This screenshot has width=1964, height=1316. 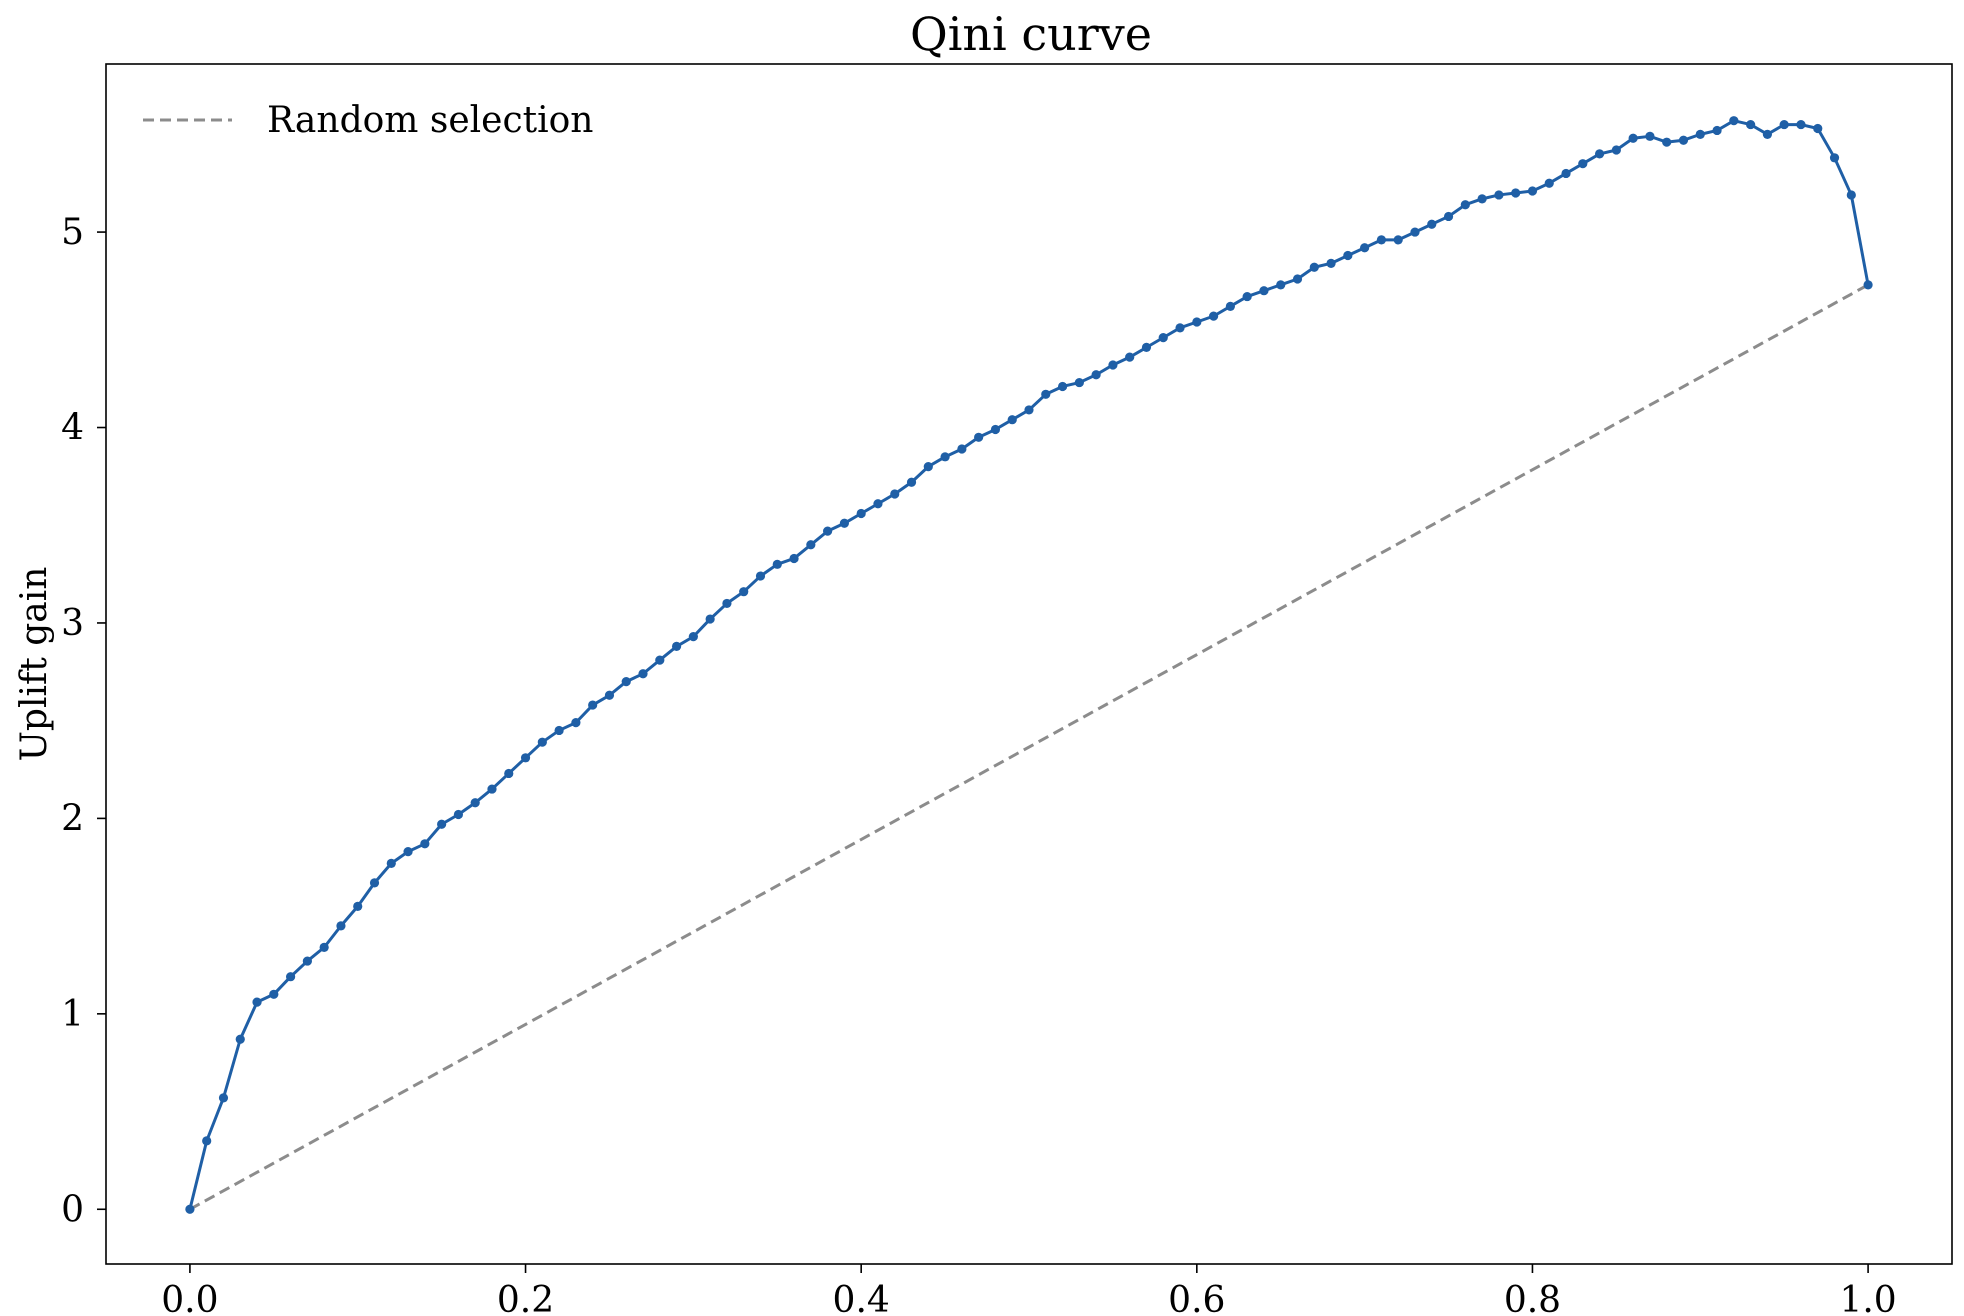 I want to click on x-tick-label: 0.2, so click(x=525, y=1298).